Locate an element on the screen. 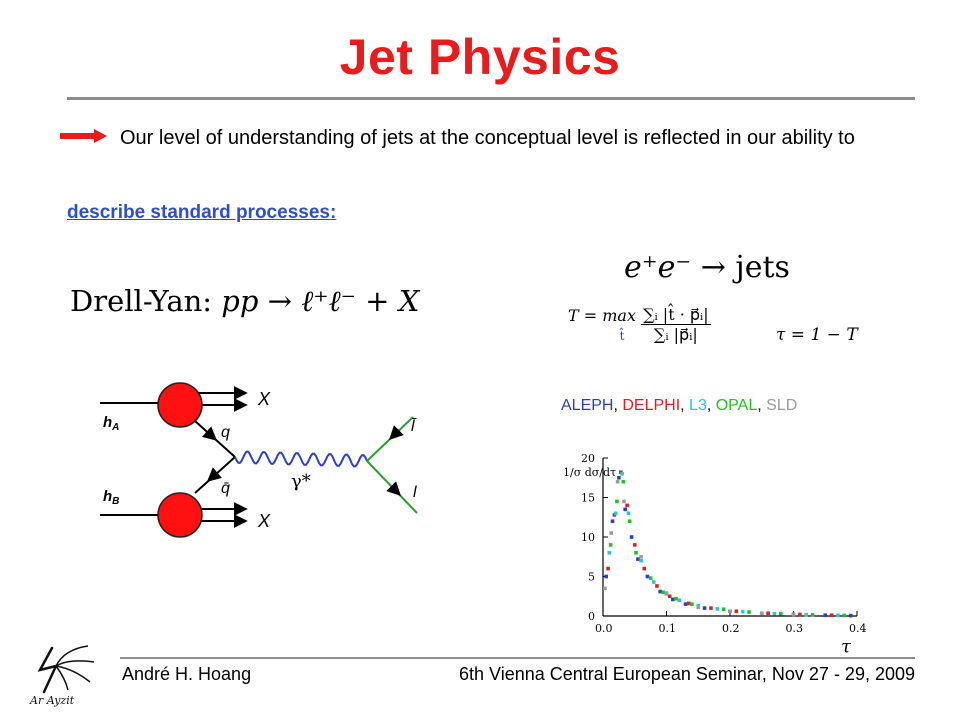 Image resolution: width=960 pixels, height=720 pixels. ee-jets-formula: e⁺e⁻ → jets is located at coordinates (707, 267).